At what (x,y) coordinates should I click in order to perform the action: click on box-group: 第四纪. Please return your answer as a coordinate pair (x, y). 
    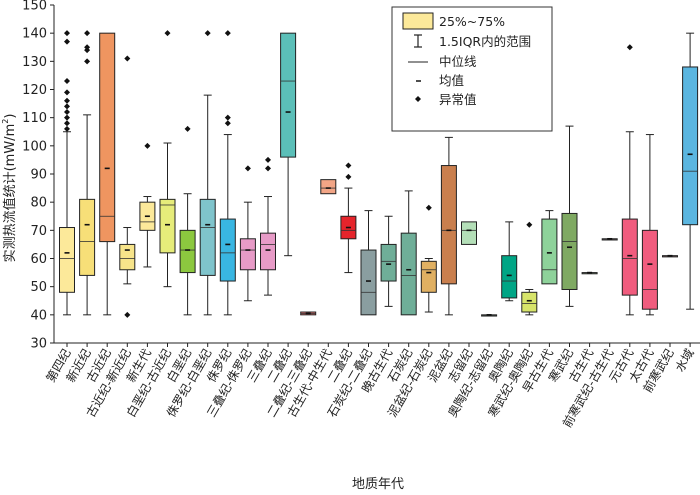
    Looking at the image, I should click on (59, 207).